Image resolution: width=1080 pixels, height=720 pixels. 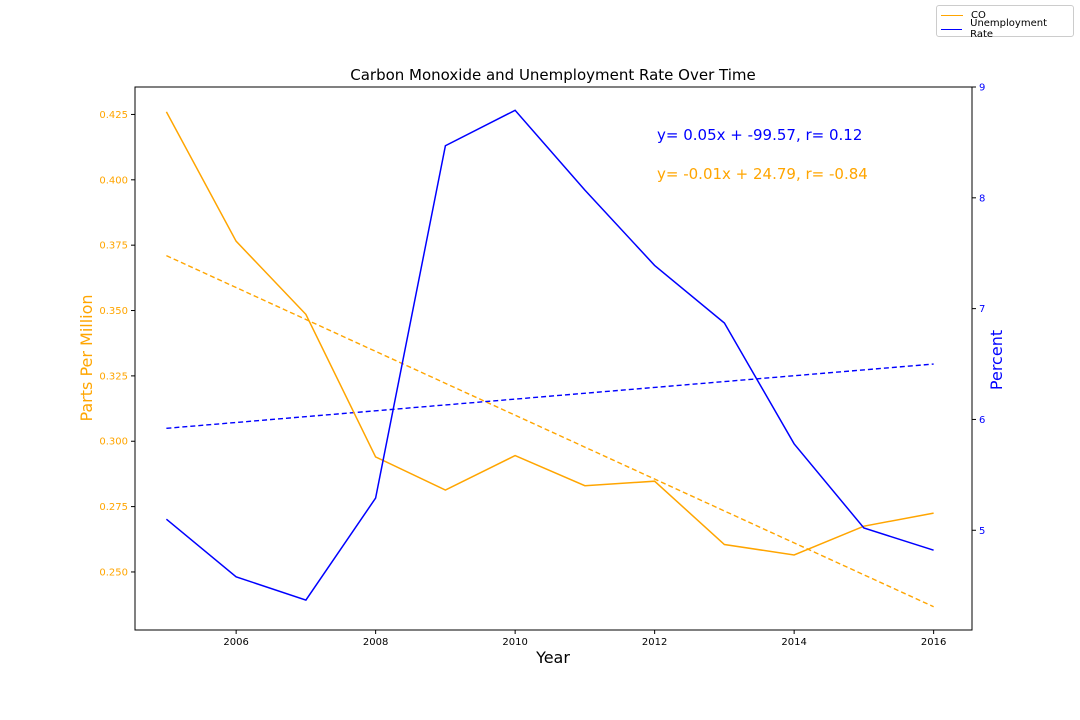 What do you see at coordinates (978, 310) in the screenshot?
I see `y-axis-right: 5 6 7 8 9` at bounding box center [978, 310].